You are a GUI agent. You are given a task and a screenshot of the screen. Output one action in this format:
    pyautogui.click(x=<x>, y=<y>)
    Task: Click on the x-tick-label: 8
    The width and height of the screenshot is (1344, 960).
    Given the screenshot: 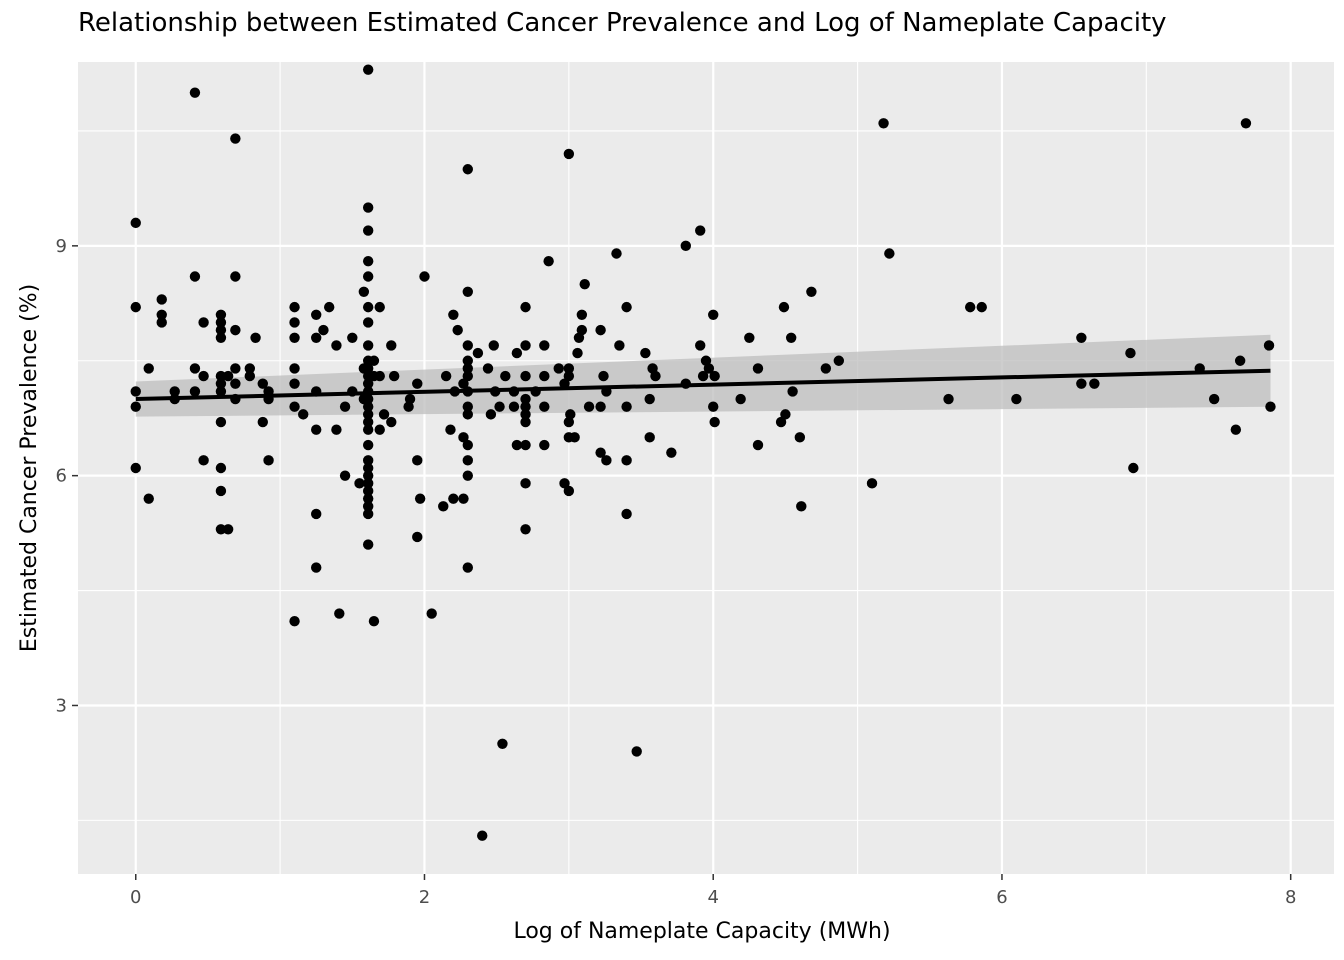 What is the action you would take?
    pyautogui.click(x=1290, y=897)
    